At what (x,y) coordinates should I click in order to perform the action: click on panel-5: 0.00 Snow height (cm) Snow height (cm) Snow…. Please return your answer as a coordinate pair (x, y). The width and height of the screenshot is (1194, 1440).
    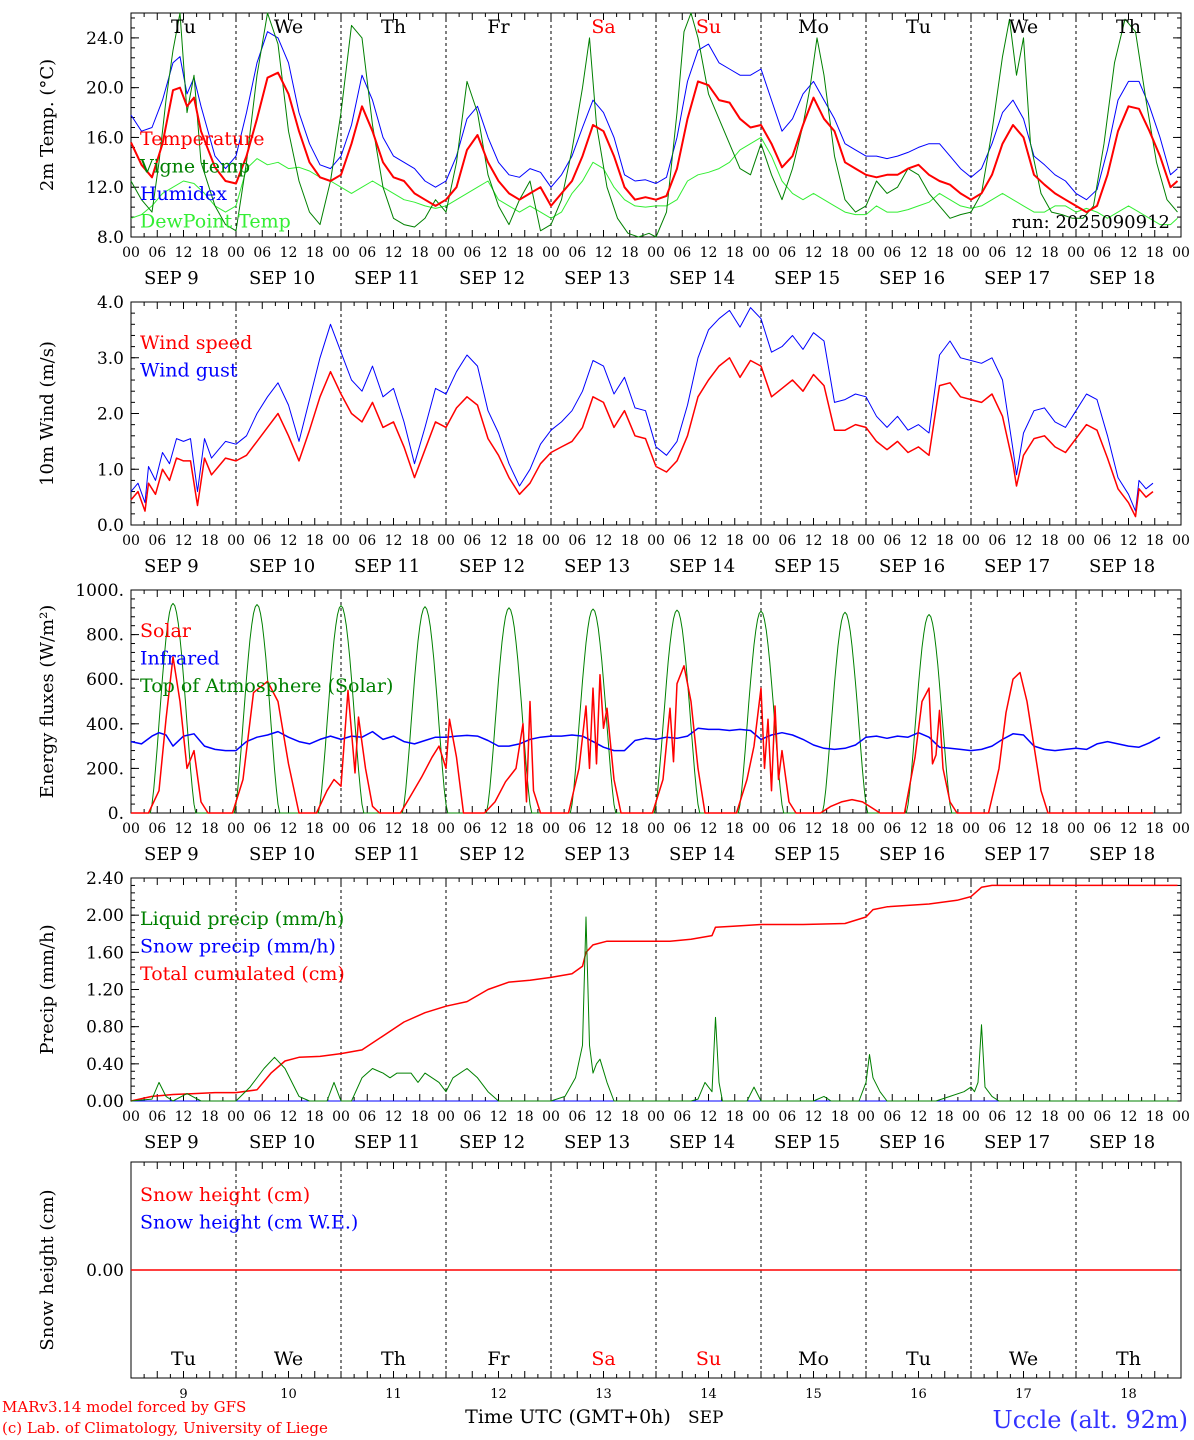
    Looking at the image, I should click on (609, 1270).